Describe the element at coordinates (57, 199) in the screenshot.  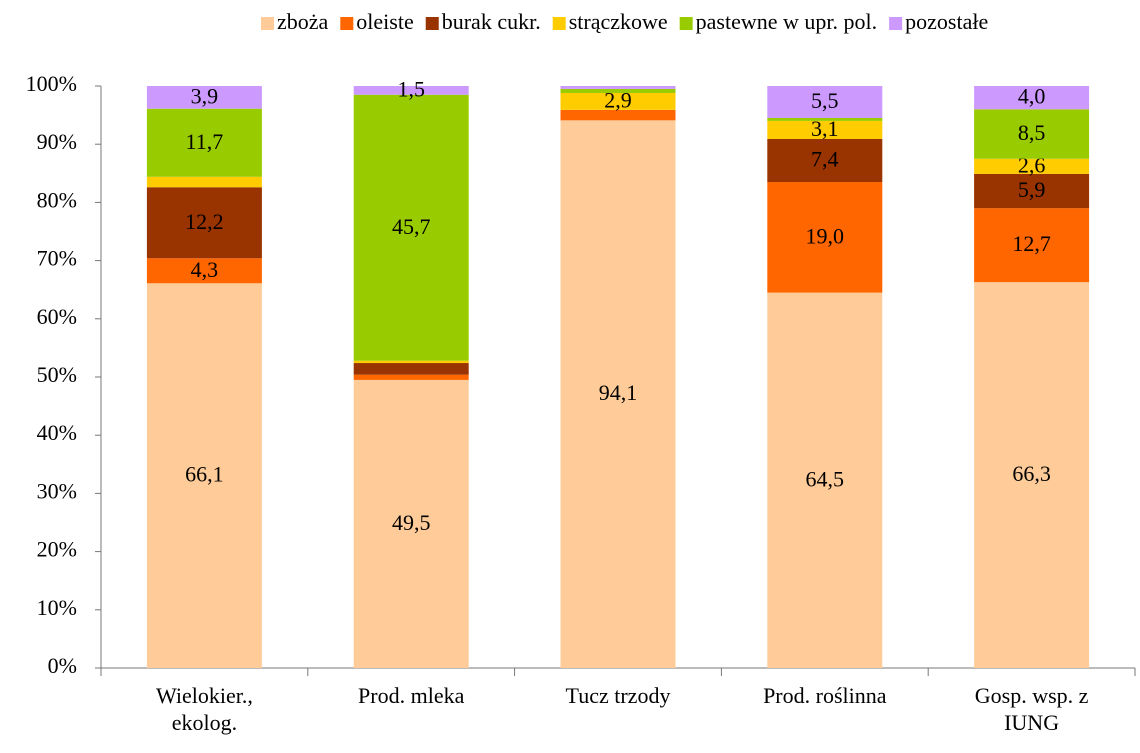
I see `y-tick-label: 80%` at that location.